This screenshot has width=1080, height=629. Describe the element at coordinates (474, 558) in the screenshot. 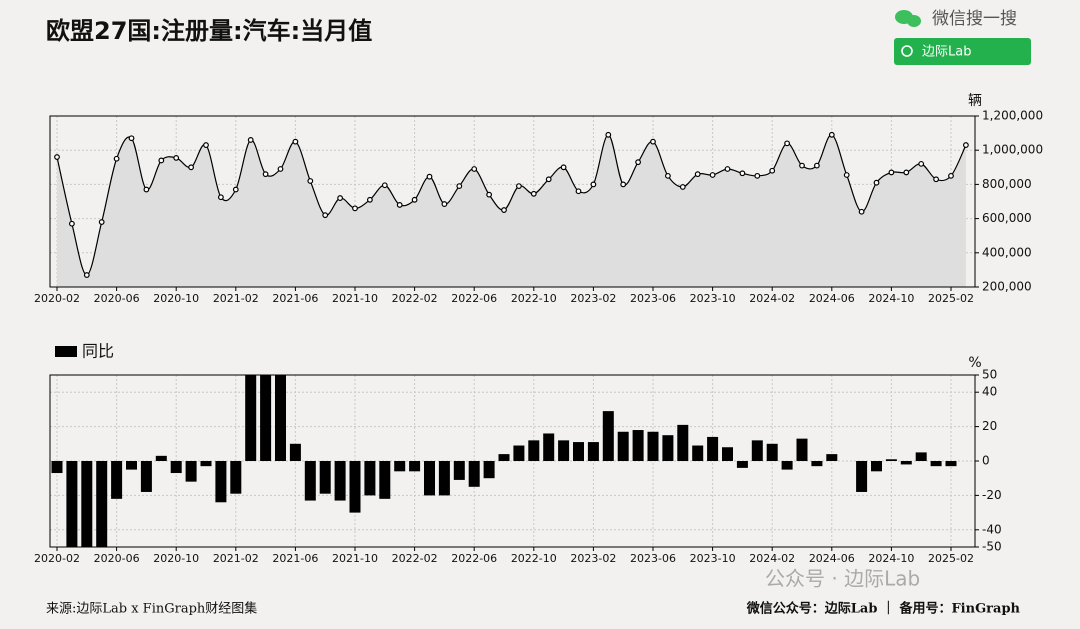

I see `x-tick-label: 2022-06` at that location.